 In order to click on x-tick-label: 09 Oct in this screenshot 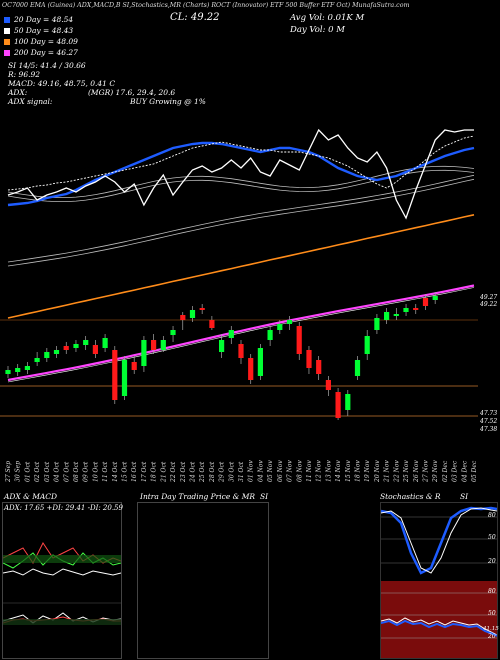, I will do `click(86, 471)`.